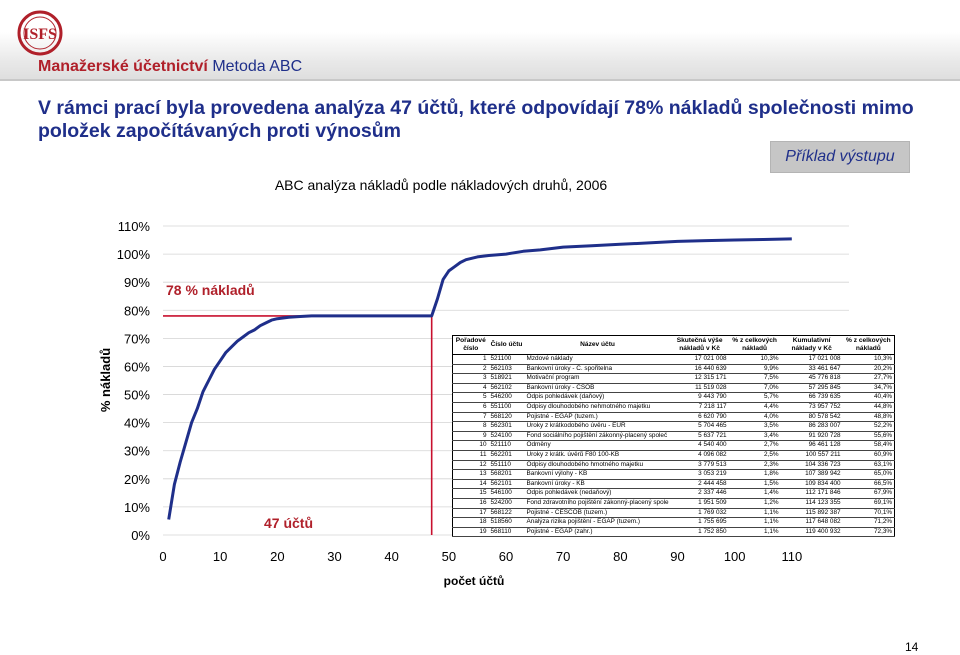  What do you see at coordinates (506, 397) in the screenshot?
I see `table-cell-account-number: 546200` at bounding box center [506, 397].